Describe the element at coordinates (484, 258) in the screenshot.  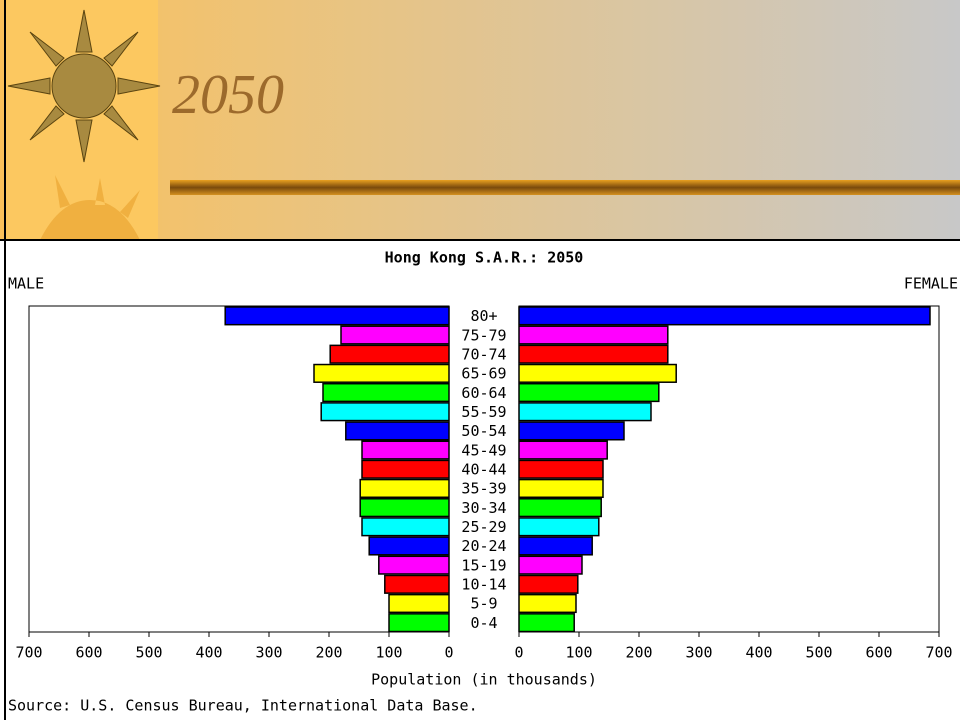
I see `chart-title: Hong Kong S.A.R.: 2050` at that location.